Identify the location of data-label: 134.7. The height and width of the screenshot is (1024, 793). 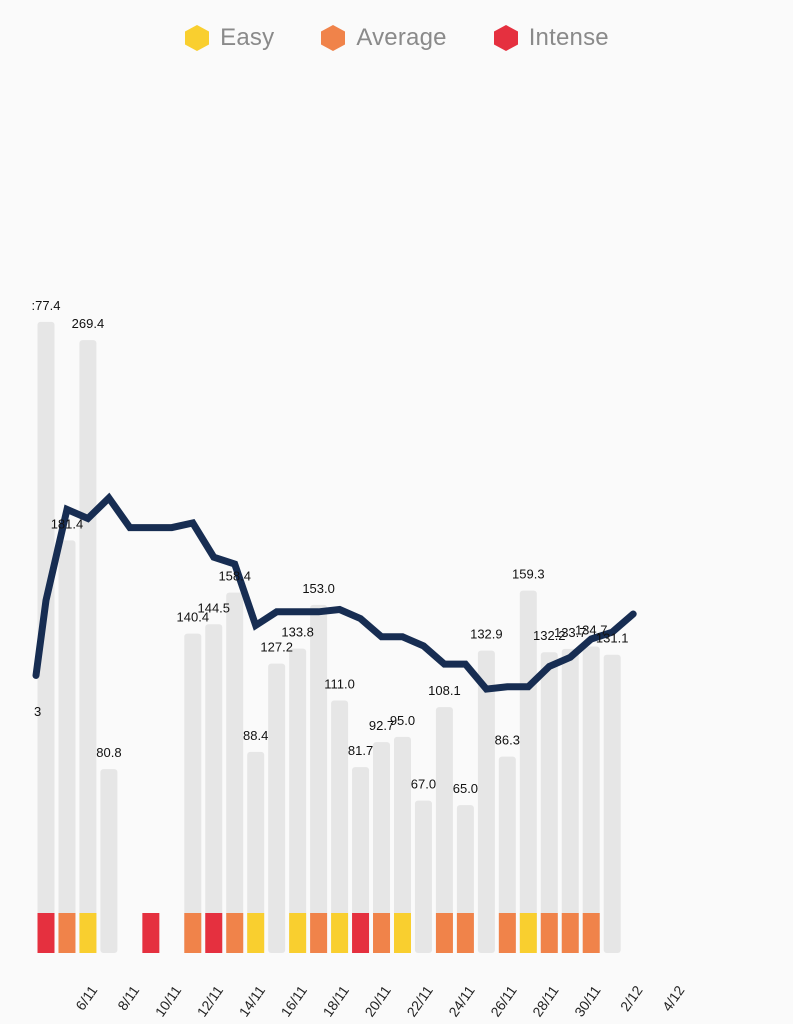
(591, 630).